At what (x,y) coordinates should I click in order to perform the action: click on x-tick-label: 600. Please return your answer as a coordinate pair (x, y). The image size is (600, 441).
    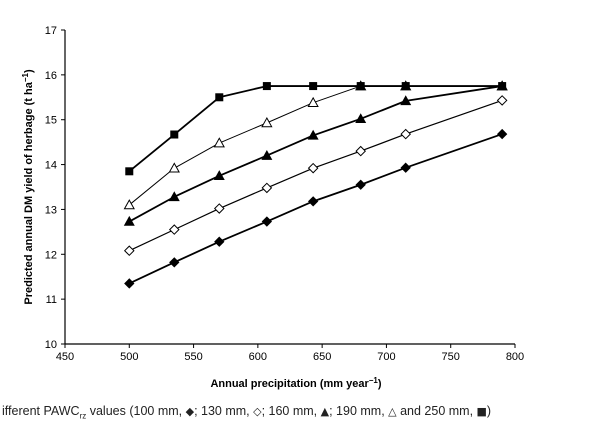
    Looking at the image, I should click on (258, 357).